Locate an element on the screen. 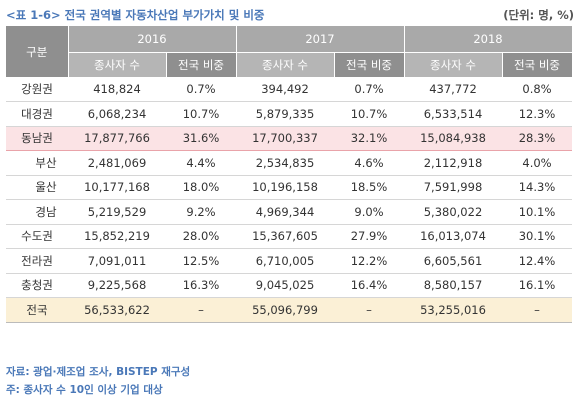 Image resolution: width=580 pixels, height=400 pixels. cell-count-2016: 7,091,011 is located at coordinates (117, 261).